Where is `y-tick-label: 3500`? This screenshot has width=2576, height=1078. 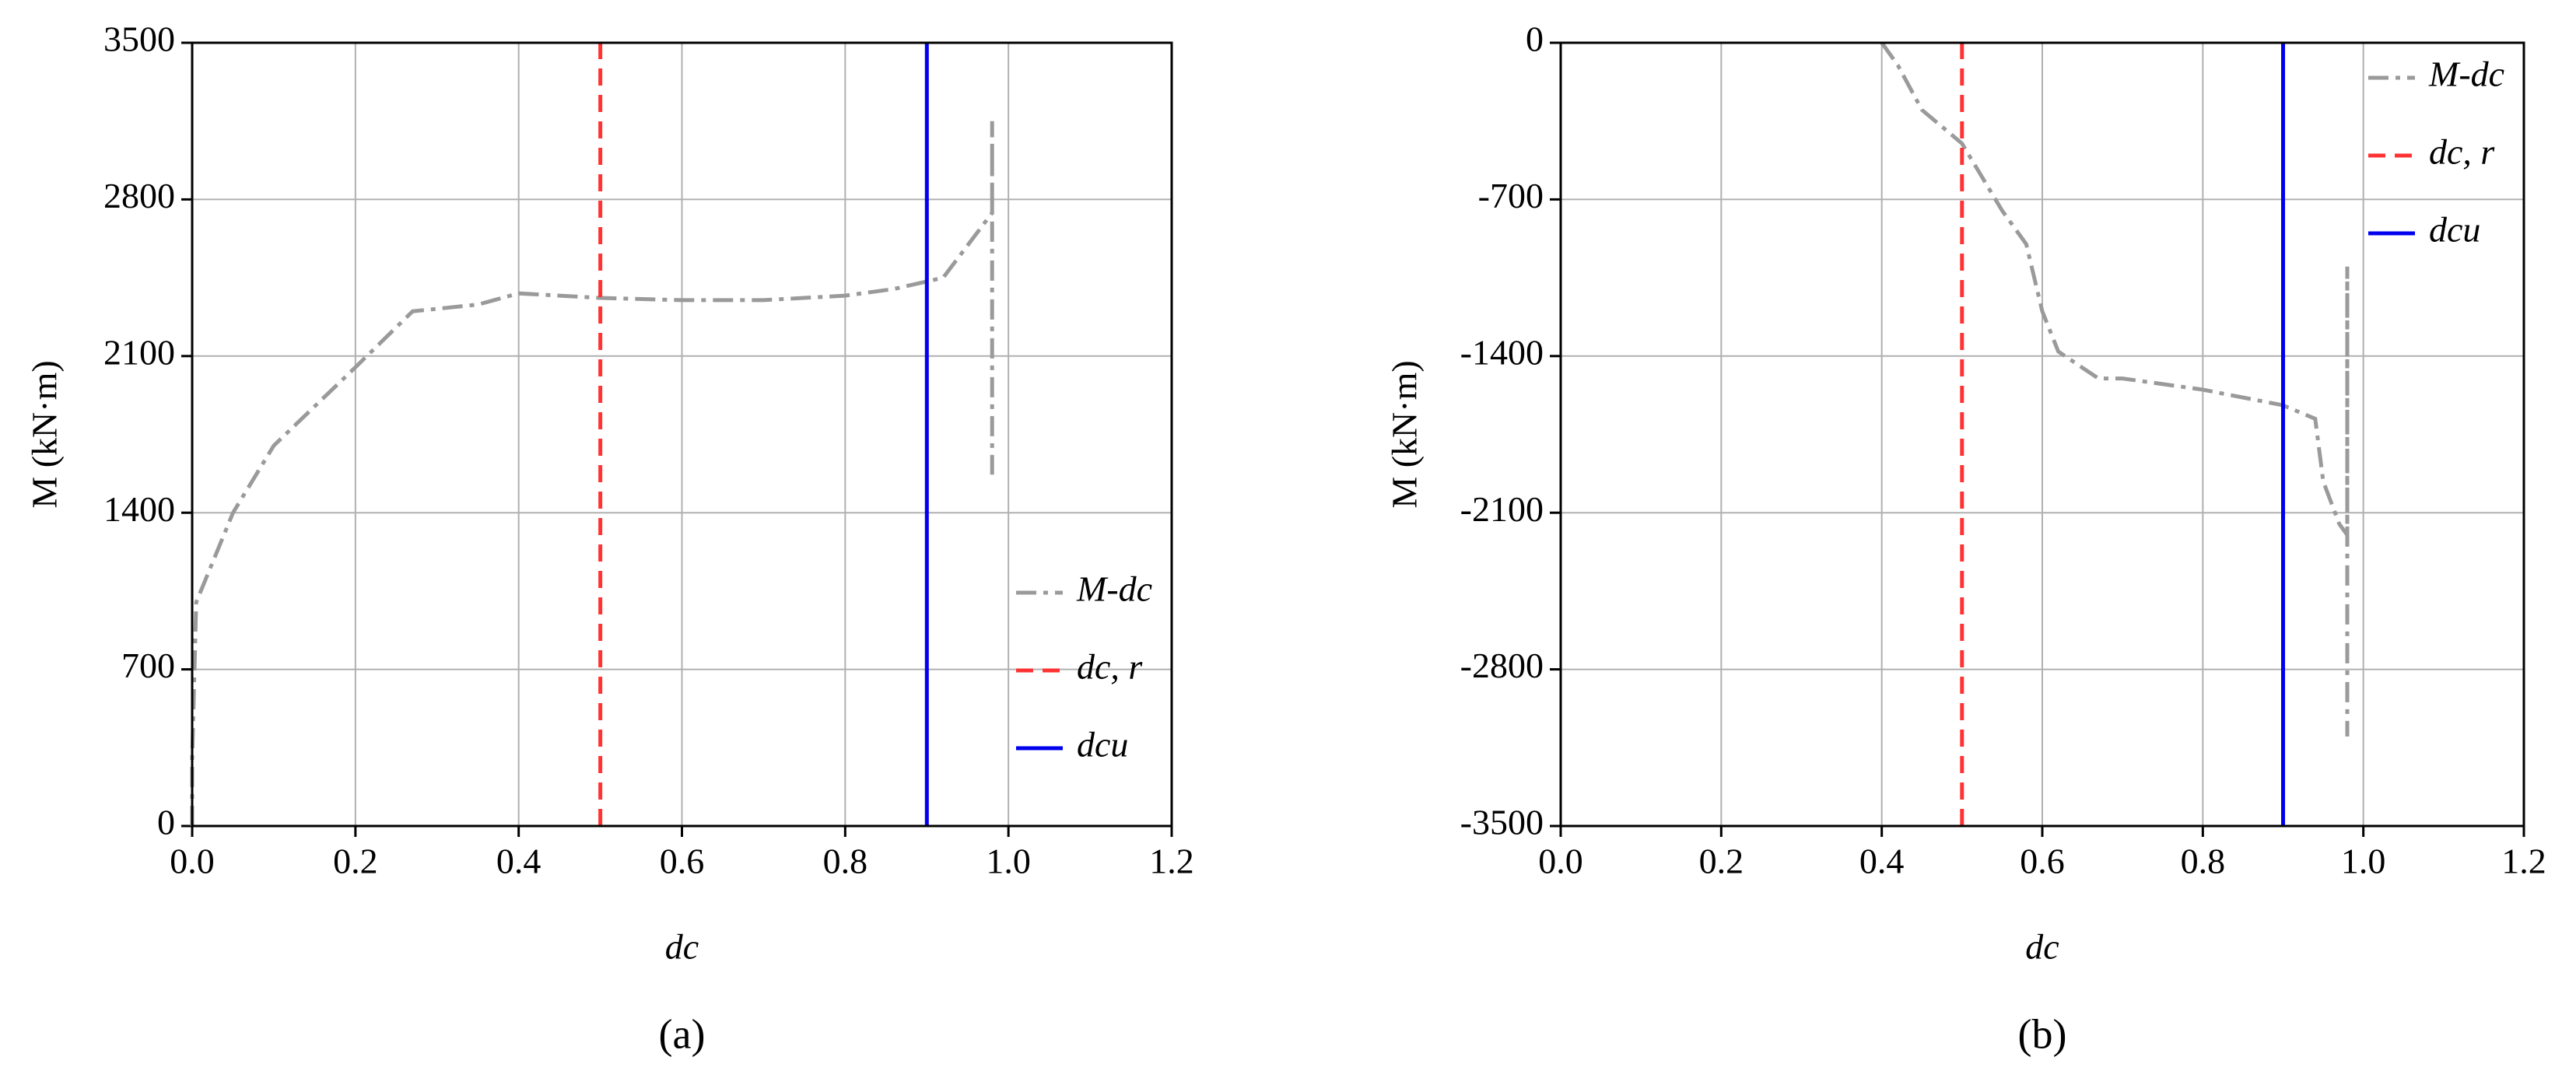 y-tick-label: 3500 is located at coordinates (139, 39).